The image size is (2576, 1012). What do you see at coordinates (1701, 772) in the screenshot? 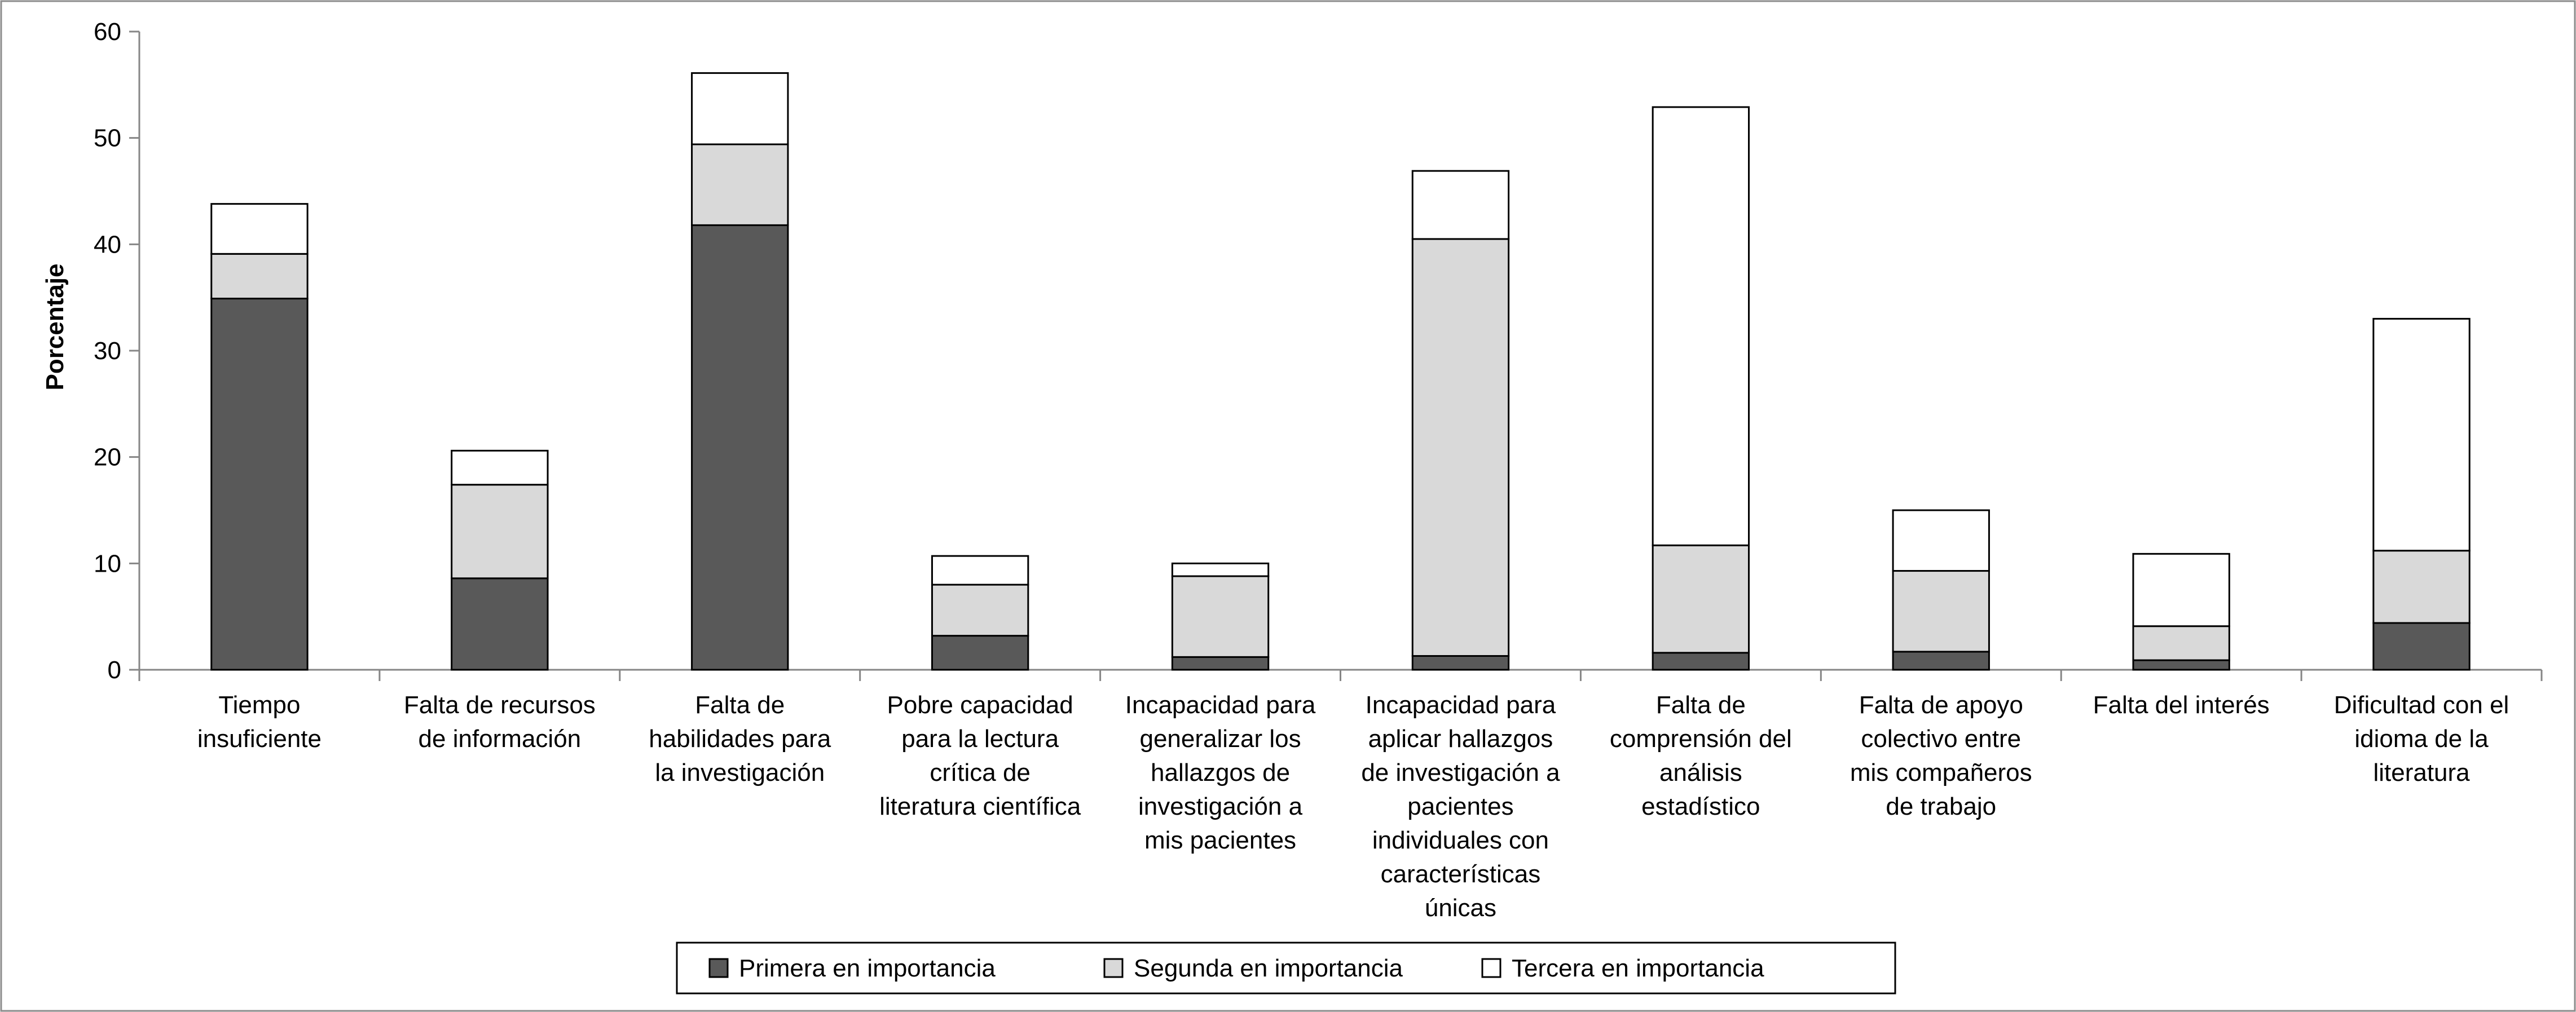
I see `x-category-label: análisis` at bounding box center [1701, 772].